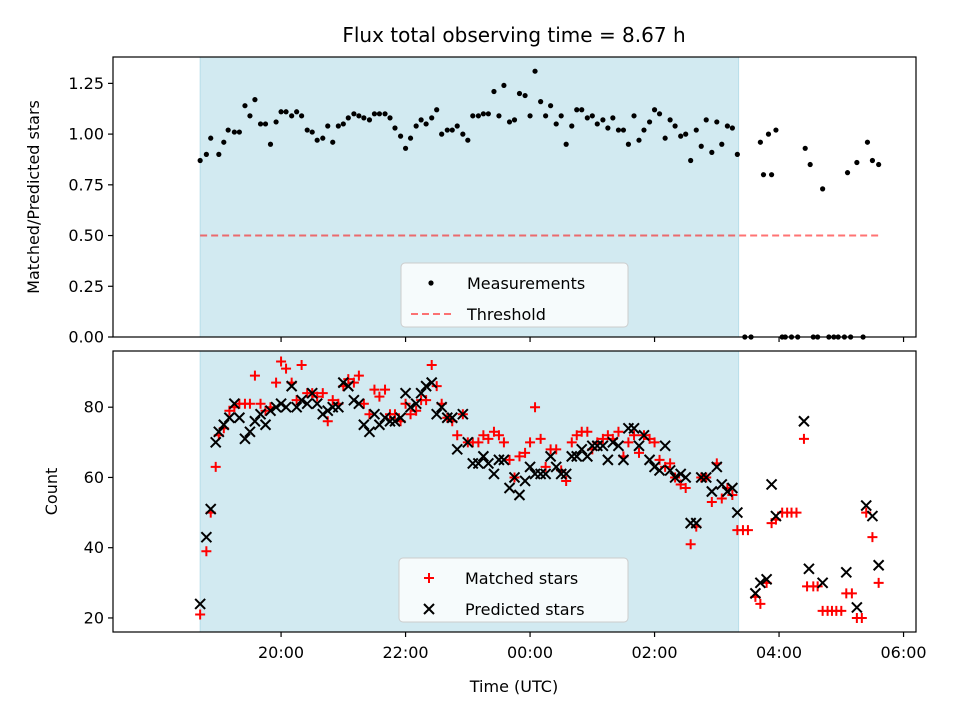  Describe the element at coordinates (33, 197) in the screenshot. I see `y-axis-label: Matched/Predicted stars` at that location.